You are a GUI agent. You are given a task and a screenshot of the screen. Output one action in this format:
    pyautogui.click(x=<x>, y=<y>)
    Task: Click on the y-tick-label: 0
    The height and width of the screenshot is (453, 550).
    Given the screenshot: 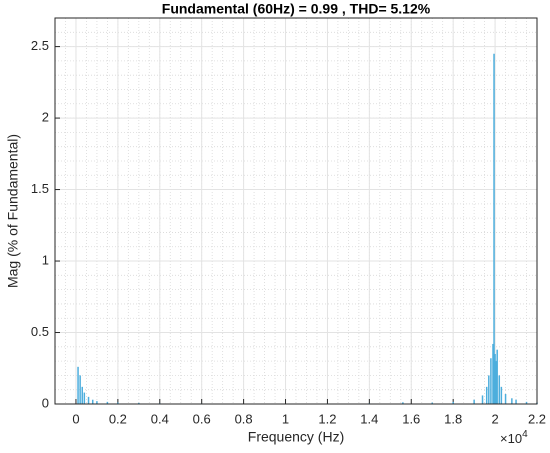 What is the action you would take?
    pyautogui.click(x=45, y=402)
    